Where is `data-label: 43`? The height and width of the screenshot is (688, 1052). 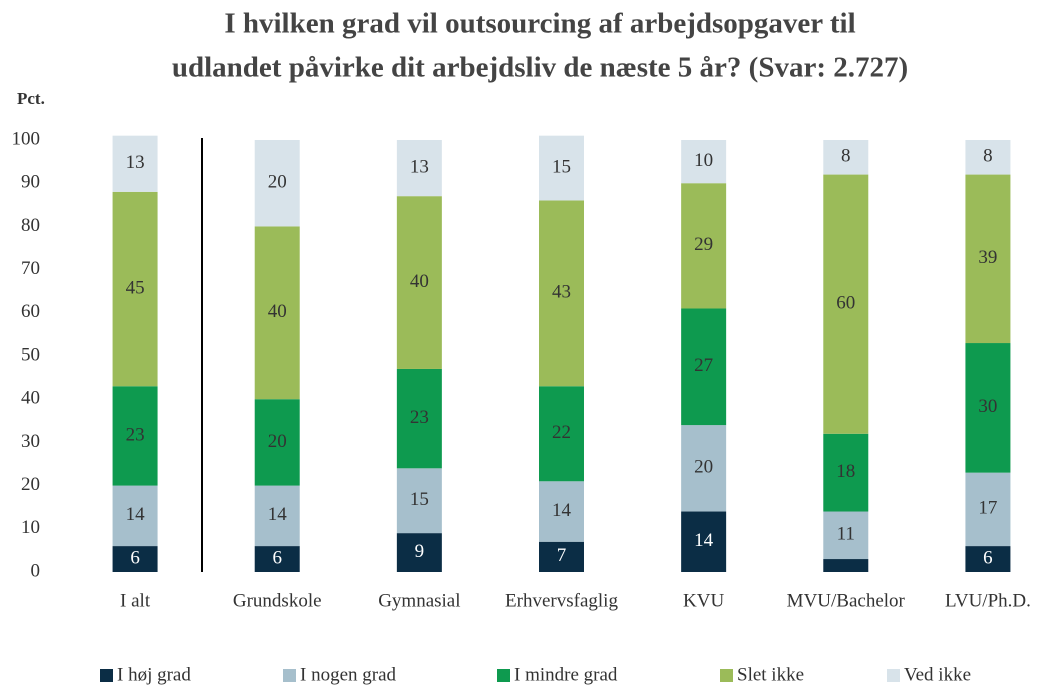
data-label: 43 is located at coordinates (561, 292).